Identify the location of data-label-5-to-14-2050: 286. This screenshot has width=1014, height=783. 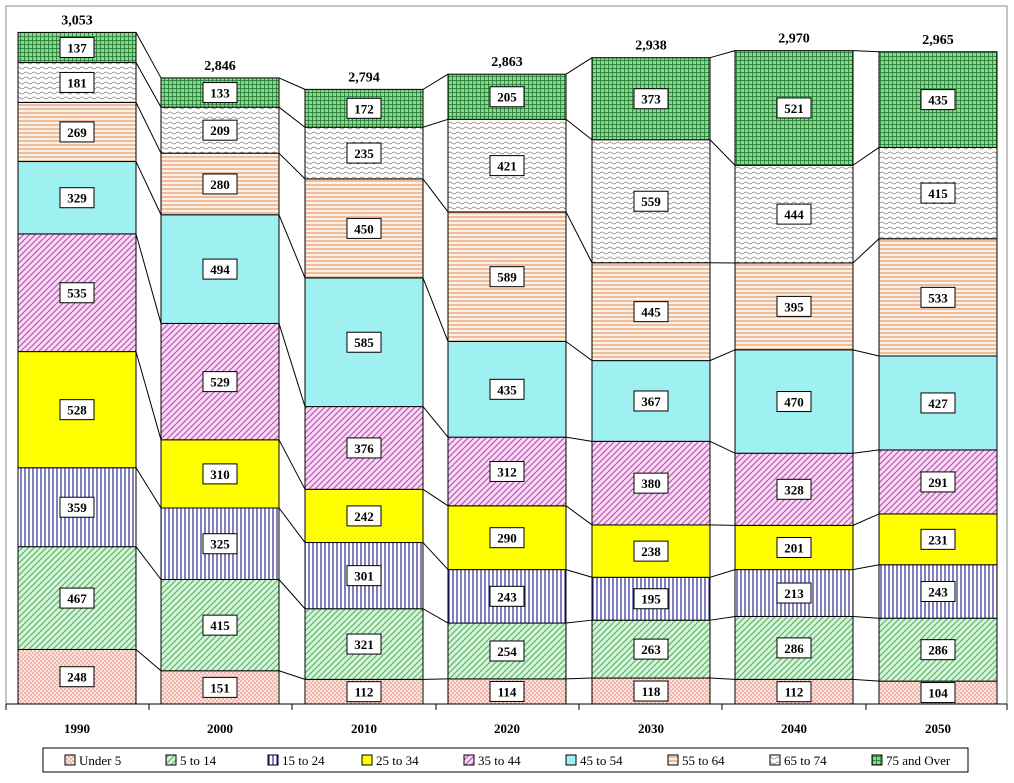
(938, 650).